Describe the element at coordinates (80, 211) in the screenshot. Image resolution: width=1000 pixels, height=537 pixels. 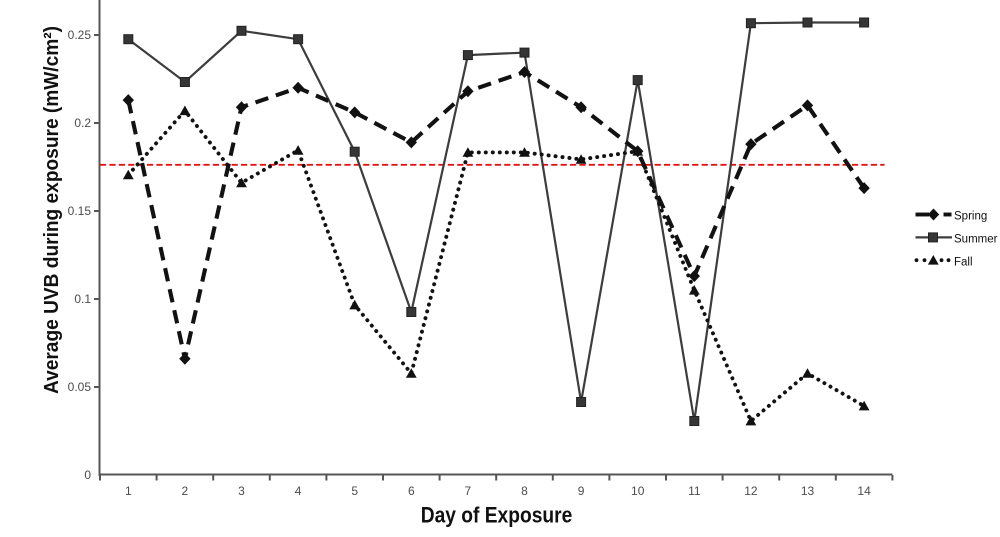
I see `svg-text: 0.15` at that location.